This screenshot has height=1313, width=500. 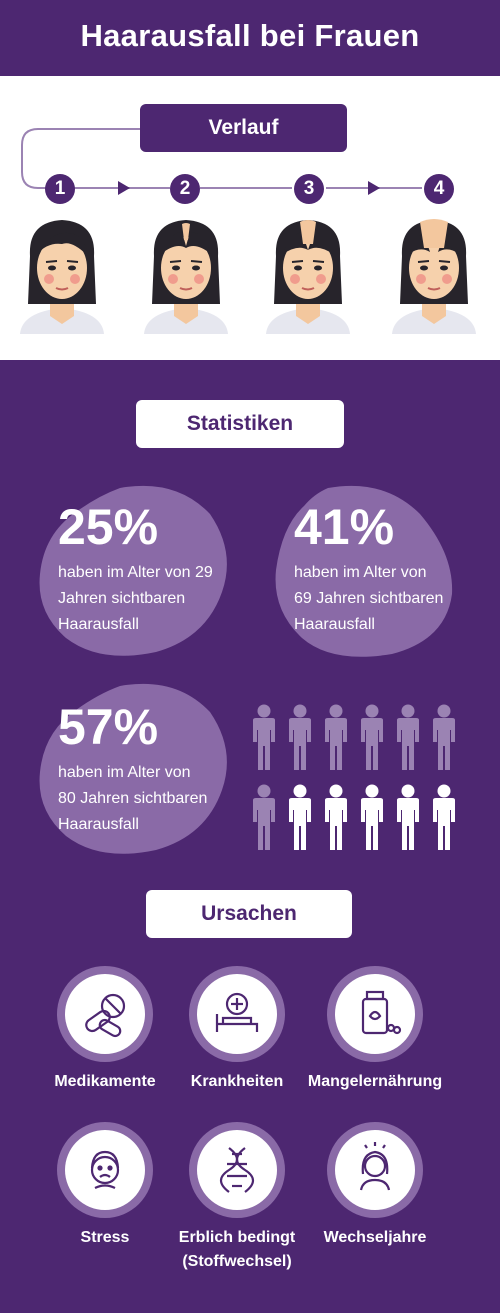 I want to click on woman-icon, so click(x=375, y=1166).